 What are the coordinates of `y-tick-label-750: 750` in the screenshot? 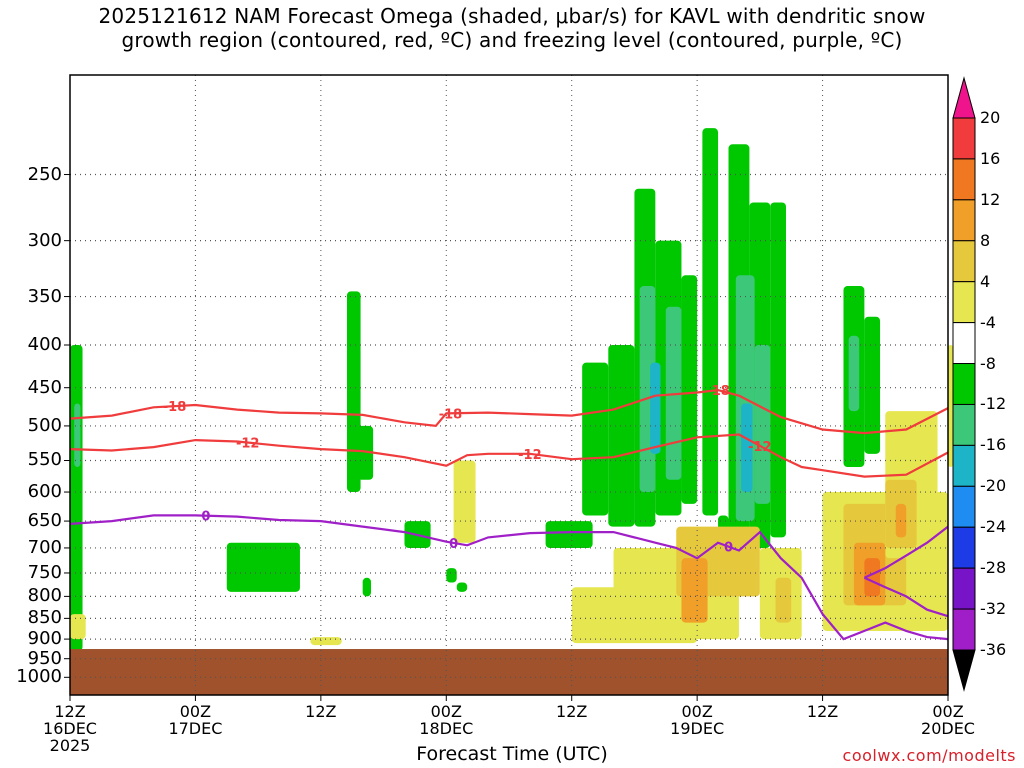 It's located at (44, 572).